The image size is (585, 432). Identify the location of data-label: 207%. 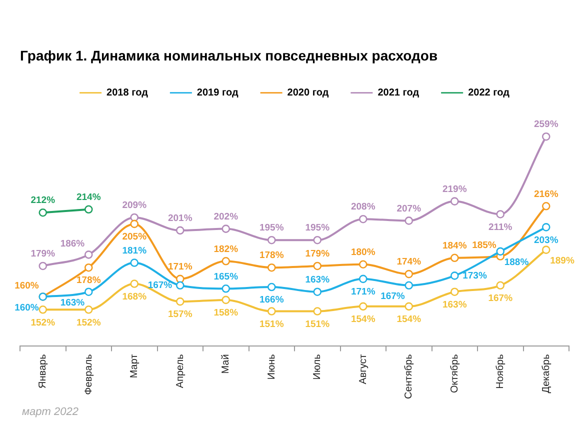
(409, 208).